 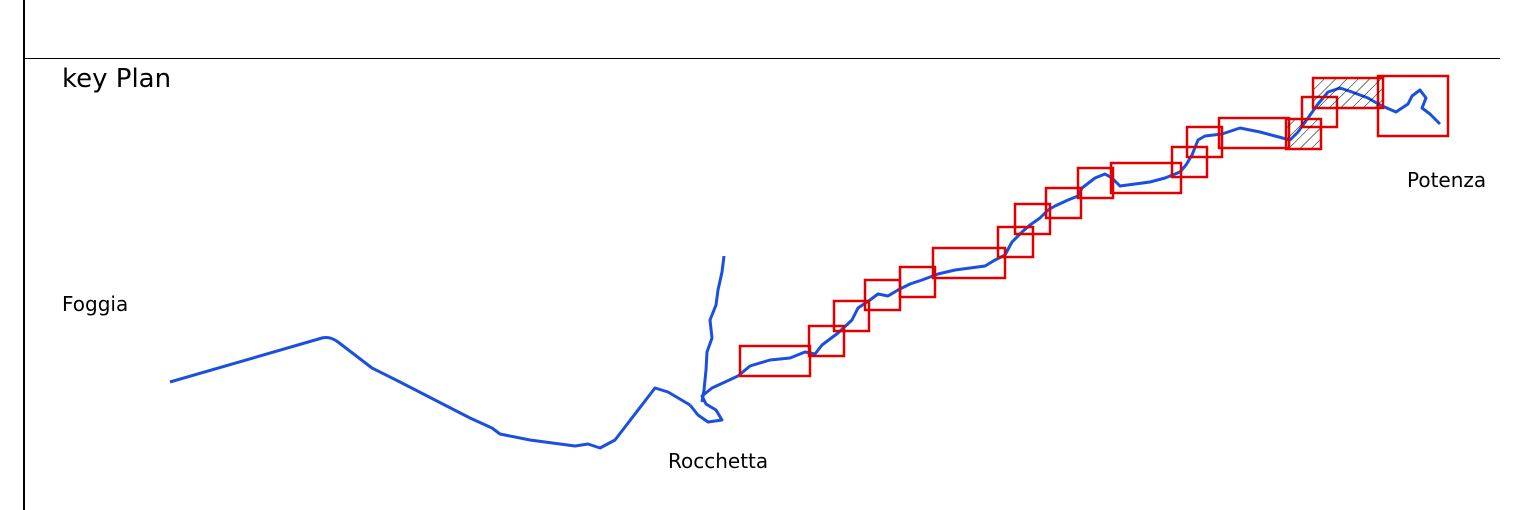 What do you see at coordinates (1334, 113) in the screenshot?
I see `hatched-sheet-boxes` at bounding box center [1334, 113].